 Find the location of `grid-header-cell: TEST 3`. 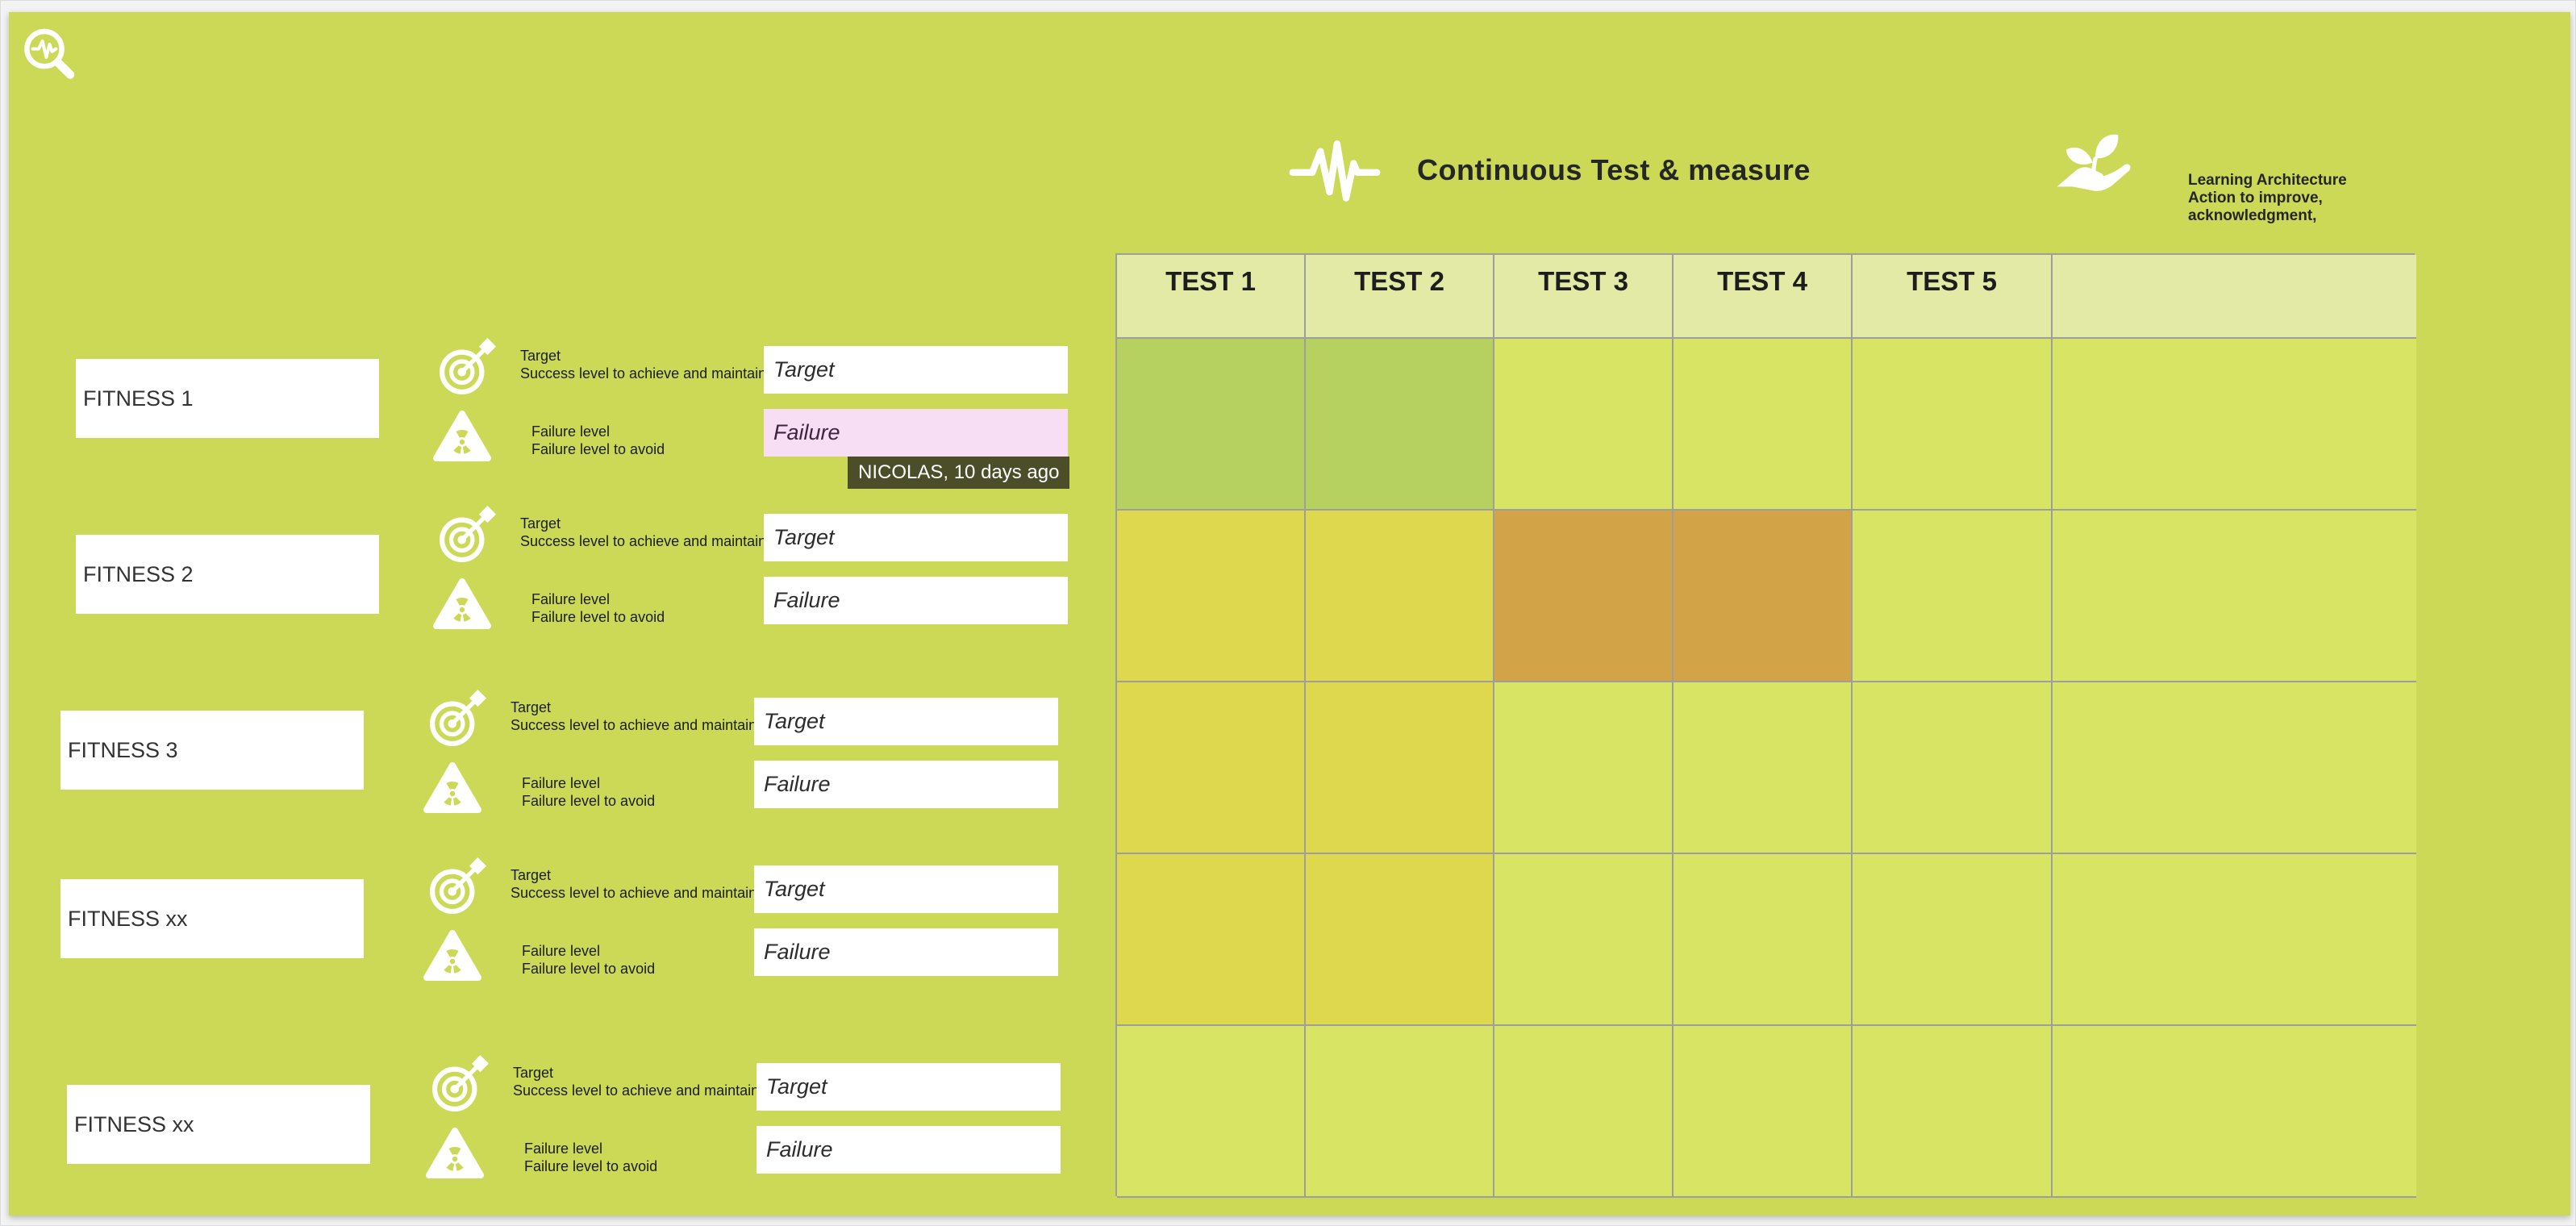

grid-header-cell: TEST 3 is located at coordinates (1584, 297).